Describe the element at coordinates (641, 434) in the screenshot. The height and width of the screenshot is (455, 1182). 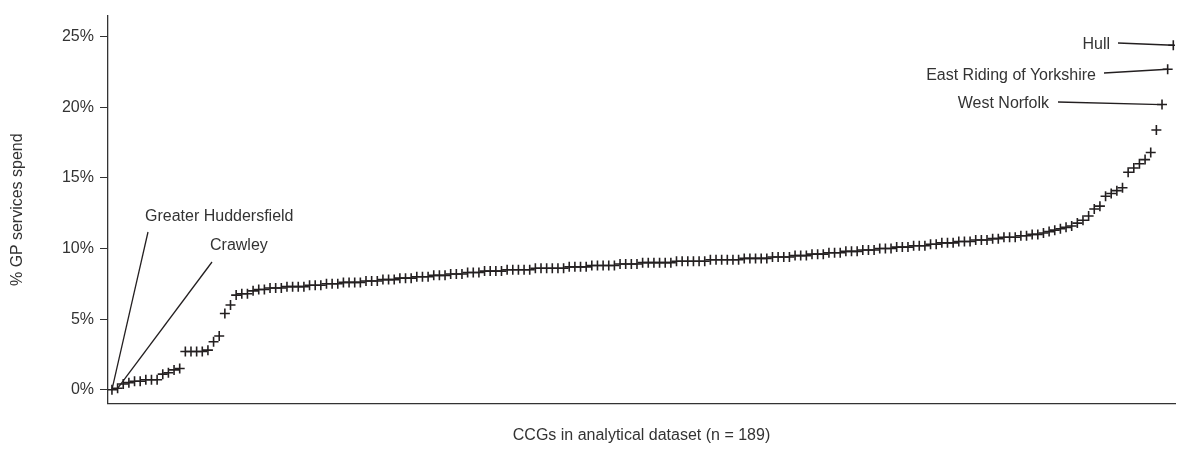
I see `x-axis-title: CCGs in analytical dataset (n = 189)` at that location.